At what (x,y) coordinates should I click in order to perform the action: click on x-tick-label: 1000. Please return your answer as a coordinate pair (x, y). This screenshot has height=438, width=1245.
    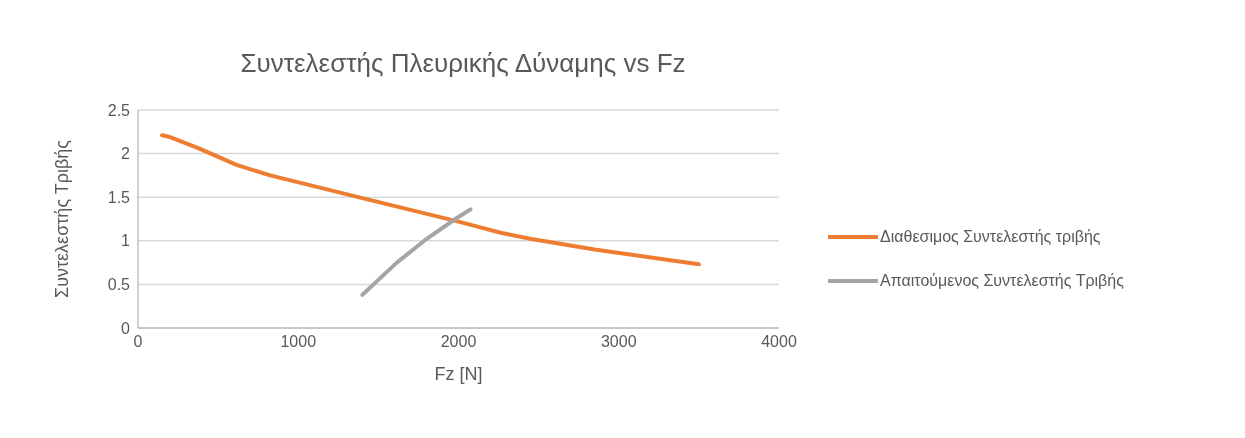
    Looking at the image, I should click on (298, 342).